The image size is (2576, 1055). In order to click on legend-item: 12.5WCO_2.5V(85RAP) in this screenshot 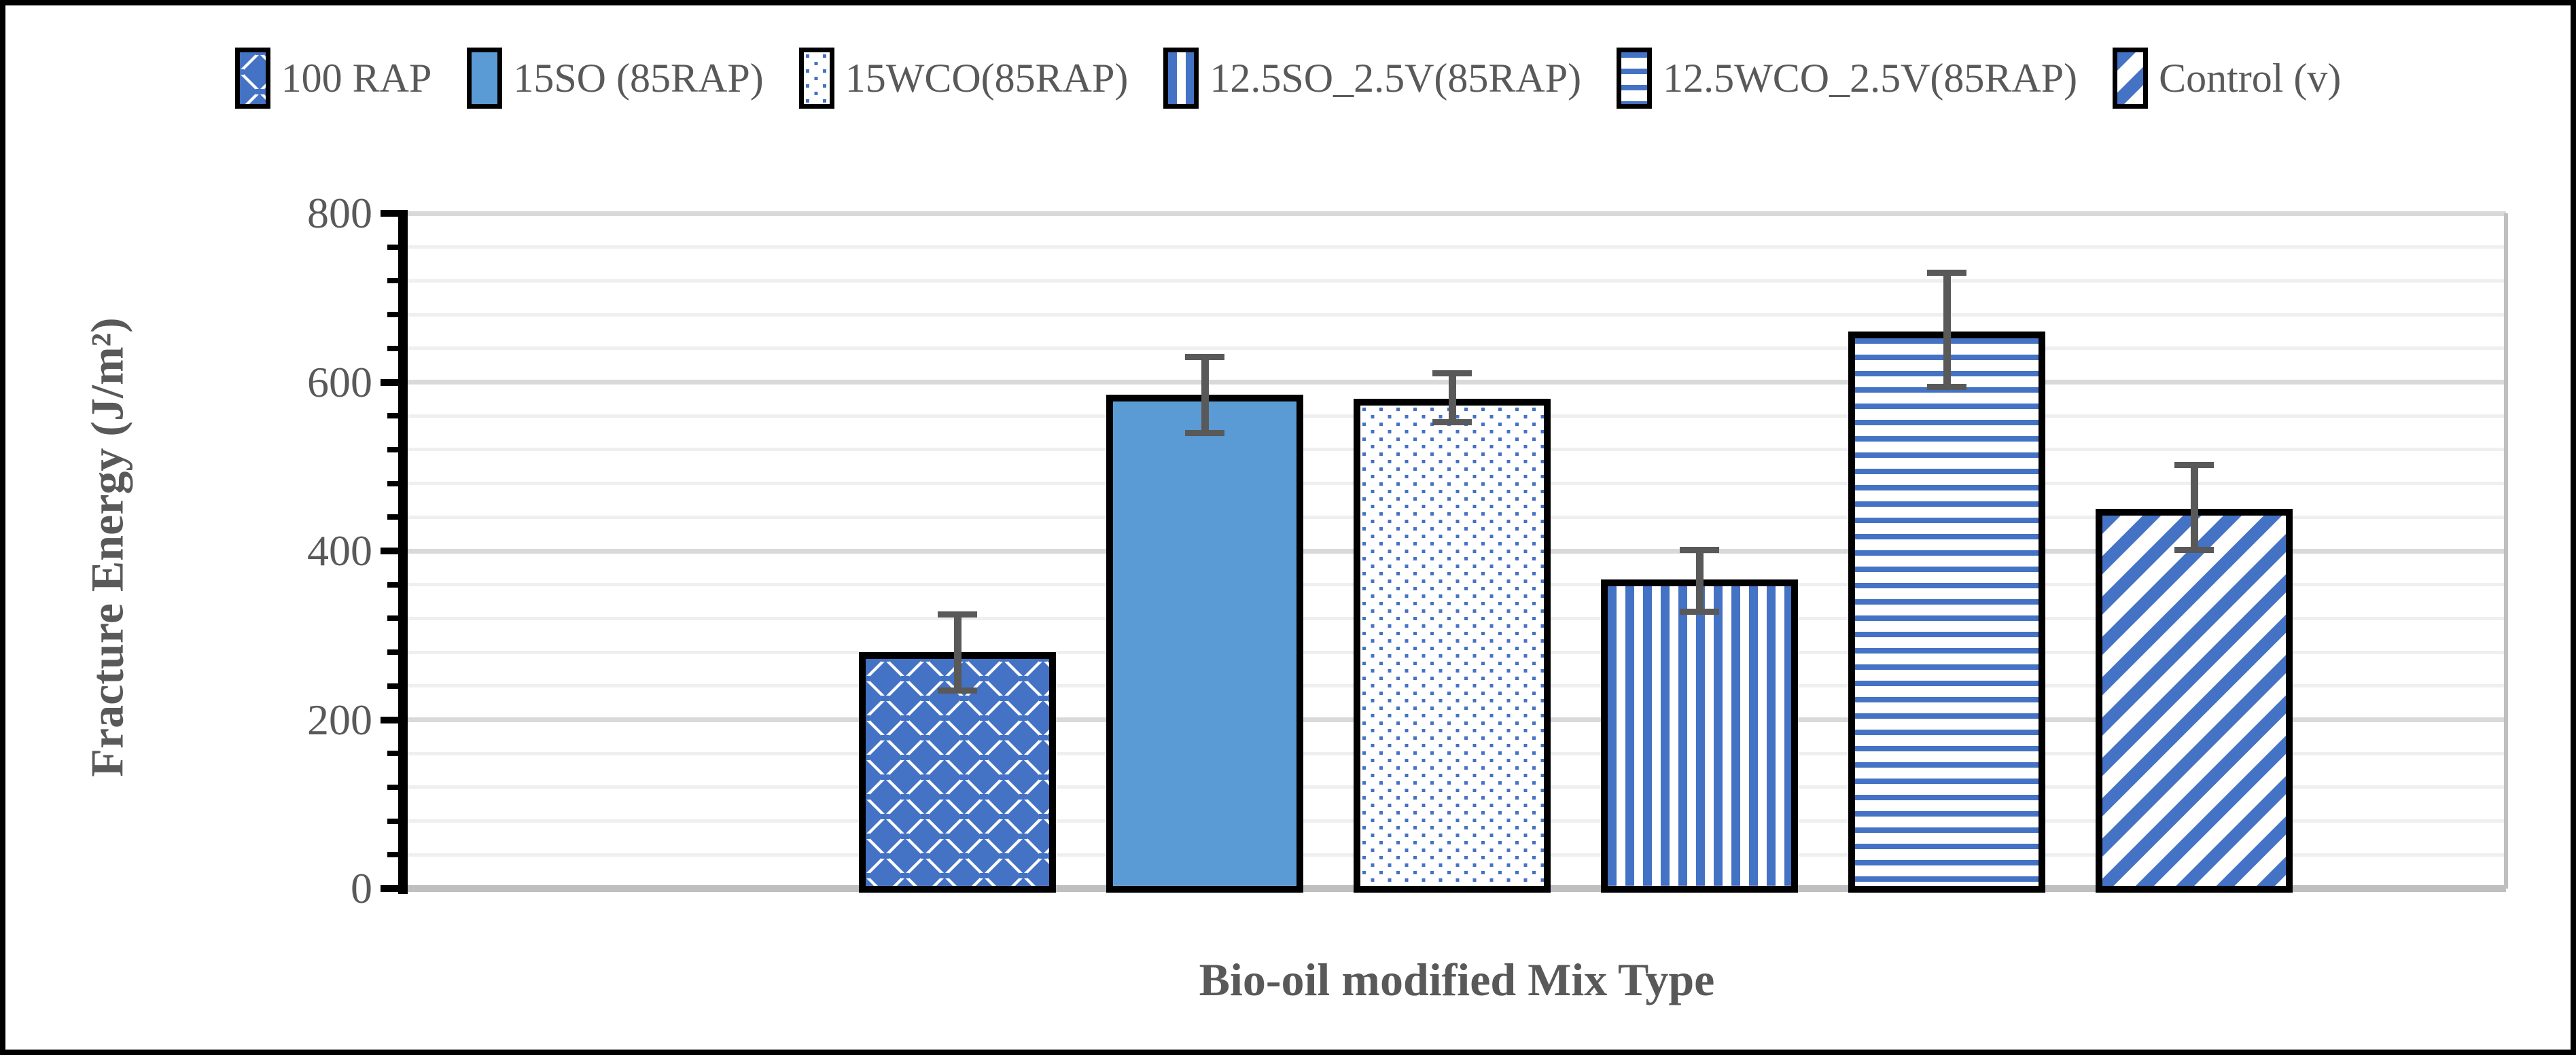, I will do `click(1847, 78)`.